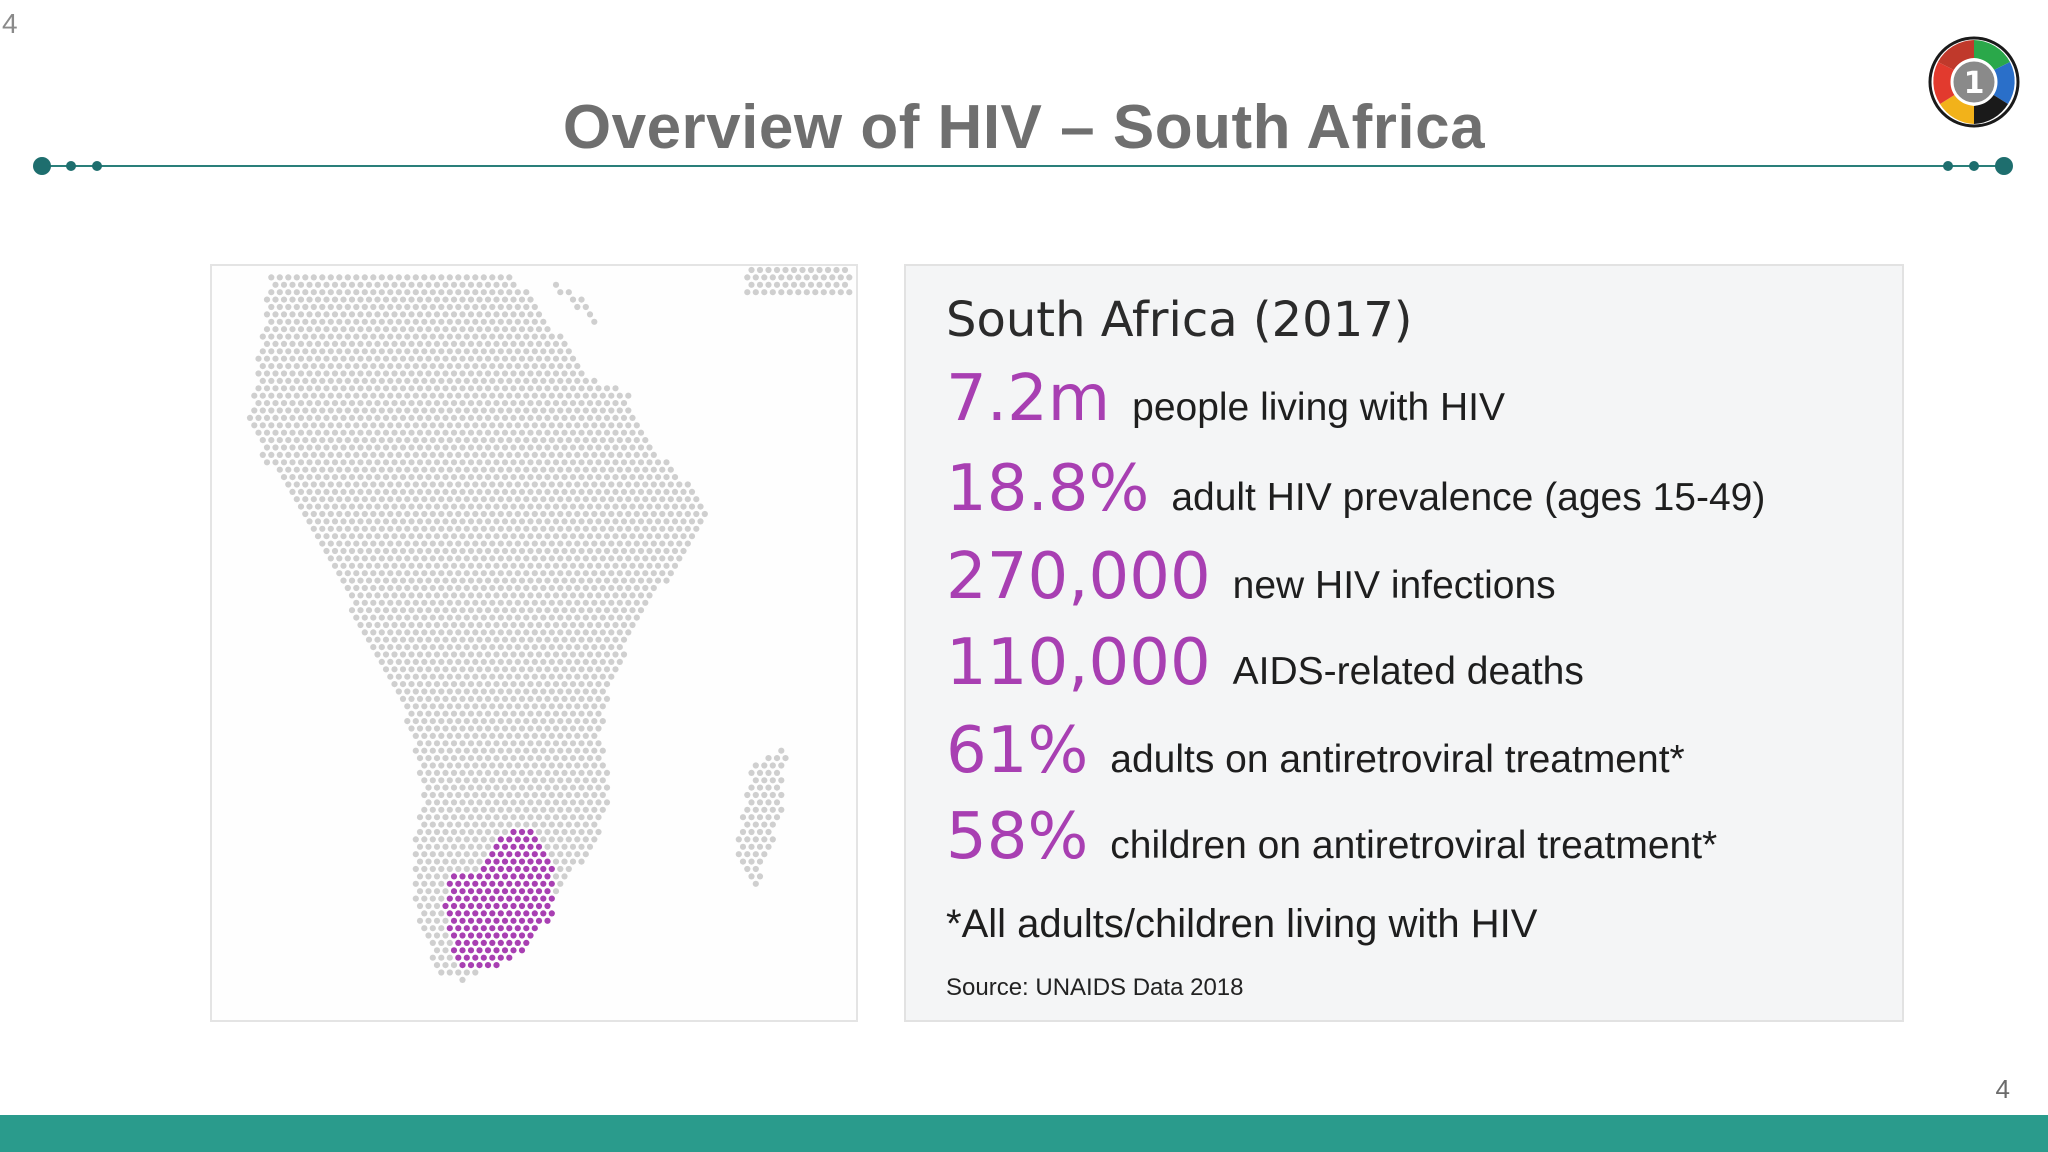  What do you see at coordinates (1468, 498) in the screenshot?
I see `stat-label: adult HIV prevalence (ages 15-49)` at bounding box center [1468, 498].